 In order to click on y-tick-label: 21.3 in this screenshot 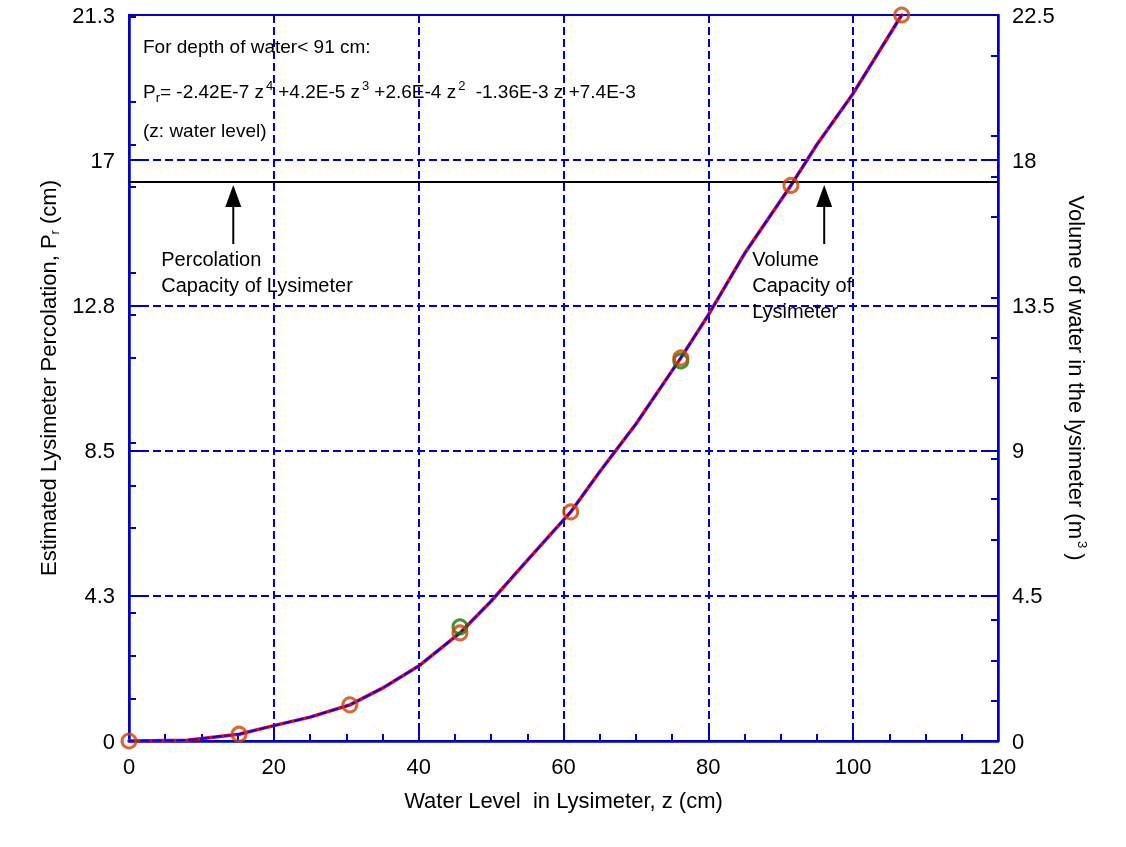, I will do `click(93, 15)`.